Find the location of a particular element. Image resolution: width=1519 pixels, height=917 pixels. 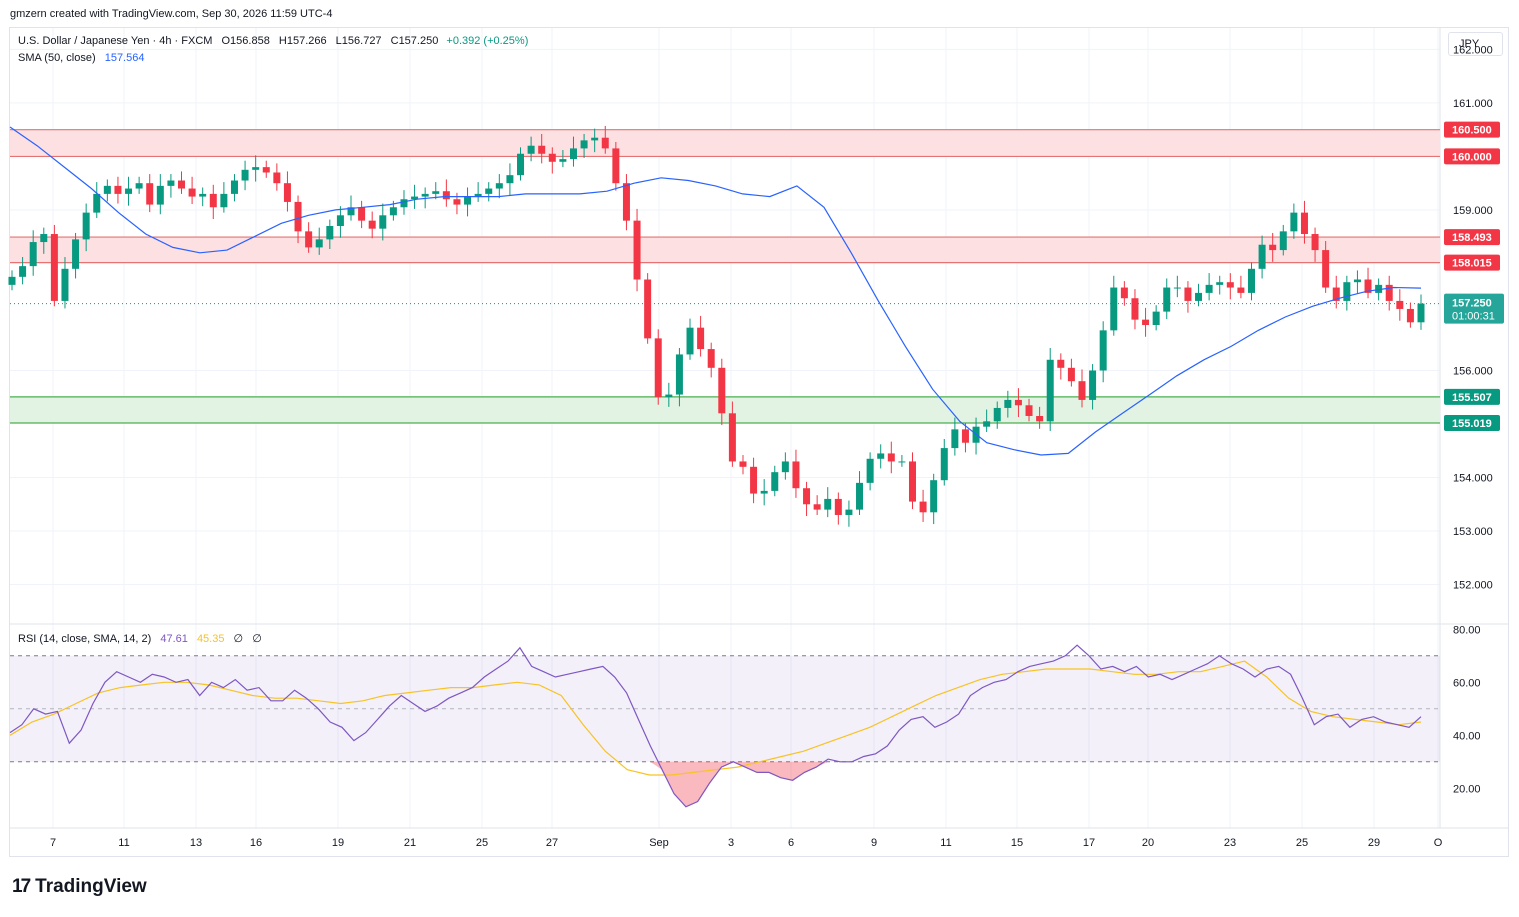

tradingview-logo-mark: 17 is located at coordinates (21, 886).